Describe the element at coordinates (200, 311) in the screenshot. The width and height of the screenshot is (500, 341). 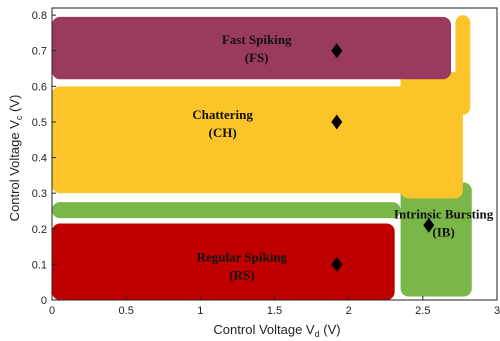
I see `x-tick-label-2: 1` at that location.